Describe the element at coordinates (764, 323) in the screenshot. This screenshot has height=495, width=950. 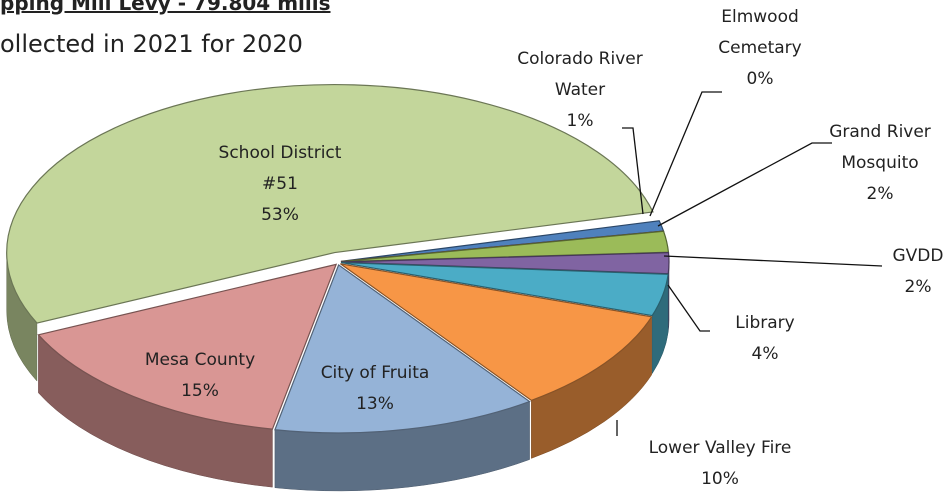
I see `slice-label: Library` at that location.